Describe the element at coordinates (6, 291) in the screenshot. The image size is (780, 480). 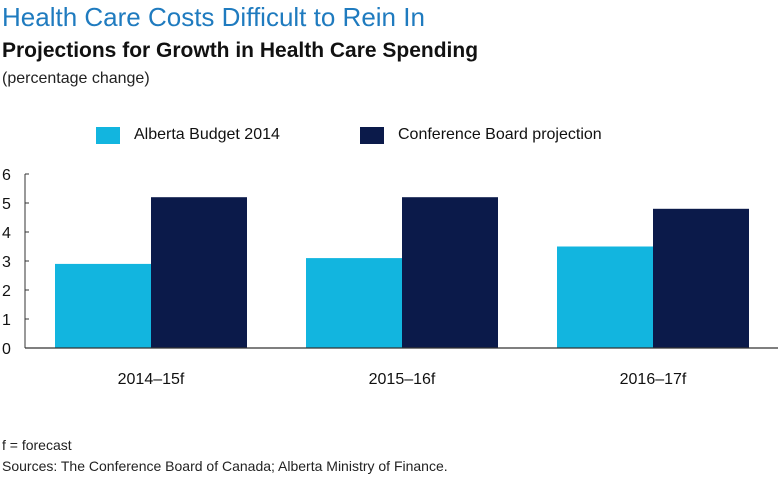
I see `y-tick-label: 2` at that location.